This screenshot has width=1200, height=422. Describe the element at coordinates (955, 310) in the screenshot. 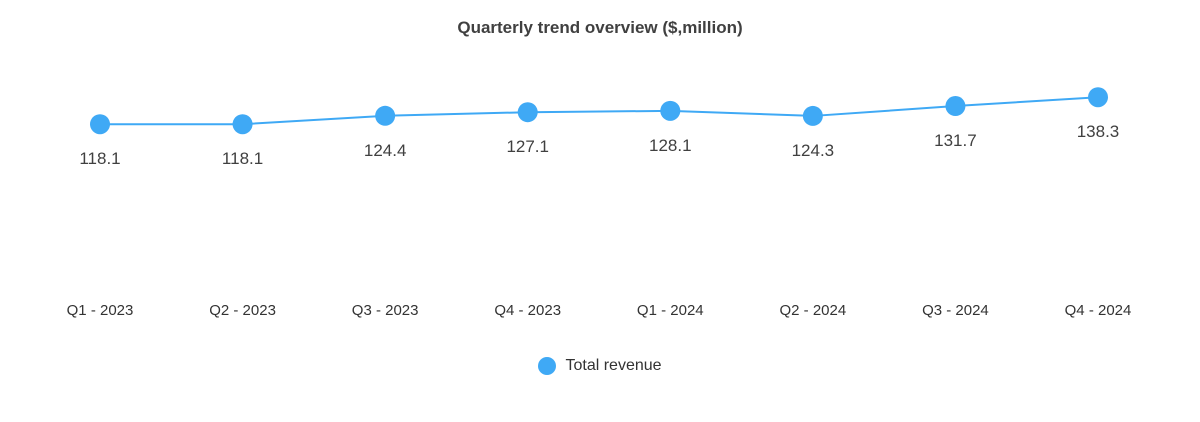

I see `x-axis-label: Q3 - 2024` at that location.